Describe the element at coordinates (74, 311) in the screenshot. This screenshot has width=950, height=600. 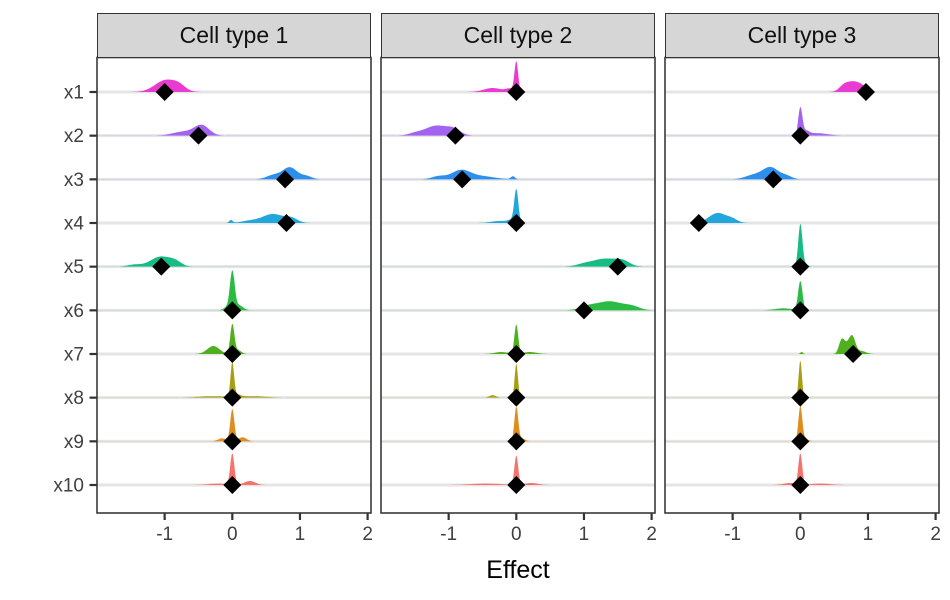
I see `y-axis-label-x6: x6` at that location.